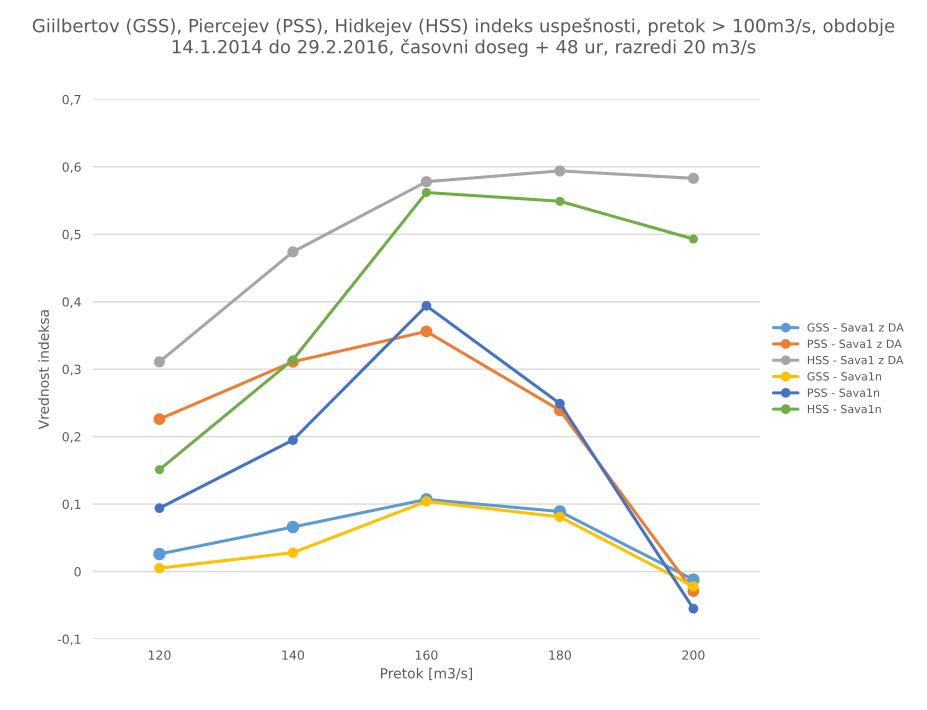 The image size is (927, 710). I want to click on y-tick-label: 0,2, so click(71, 437).